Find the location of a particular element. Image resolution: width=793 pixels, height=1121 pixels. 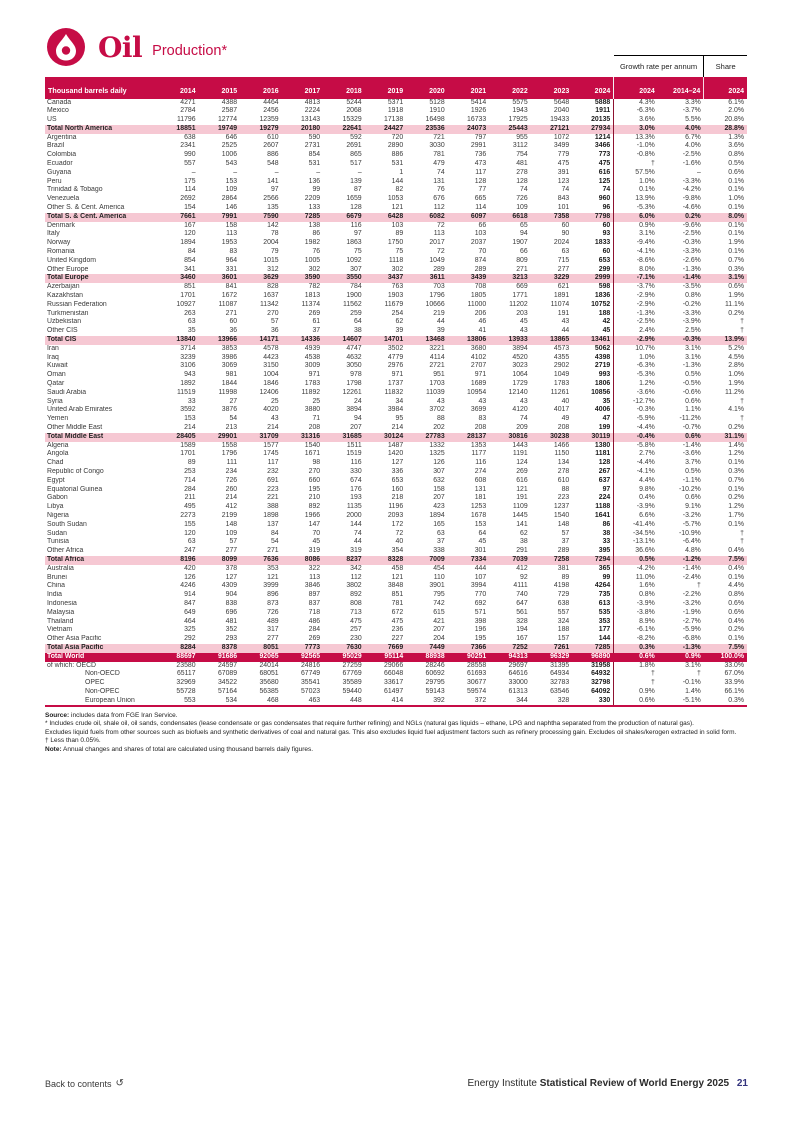

value-cell: 18851 is located at coordinates (178, 129).